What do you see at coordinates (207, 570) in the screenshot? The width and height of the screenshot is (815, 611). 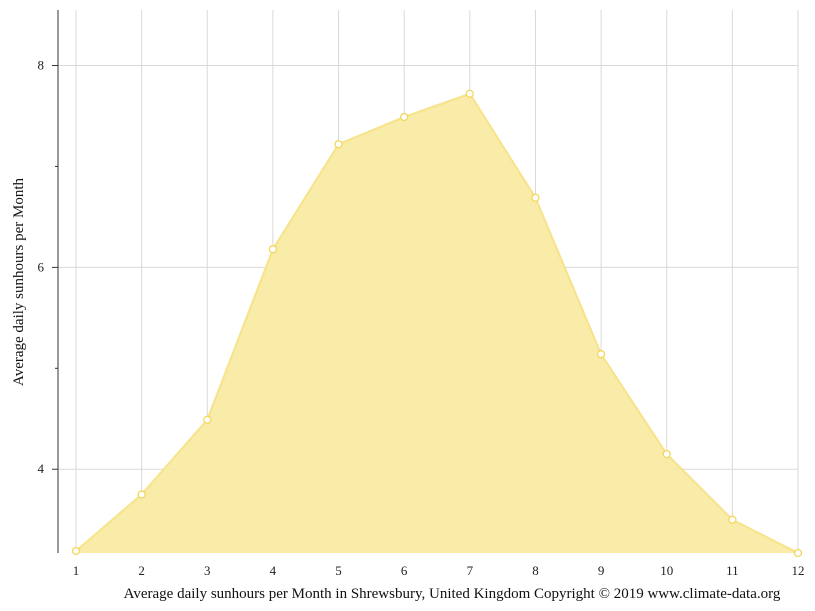 I see `x-tick-label: 3` at bounding box center [207, 570].